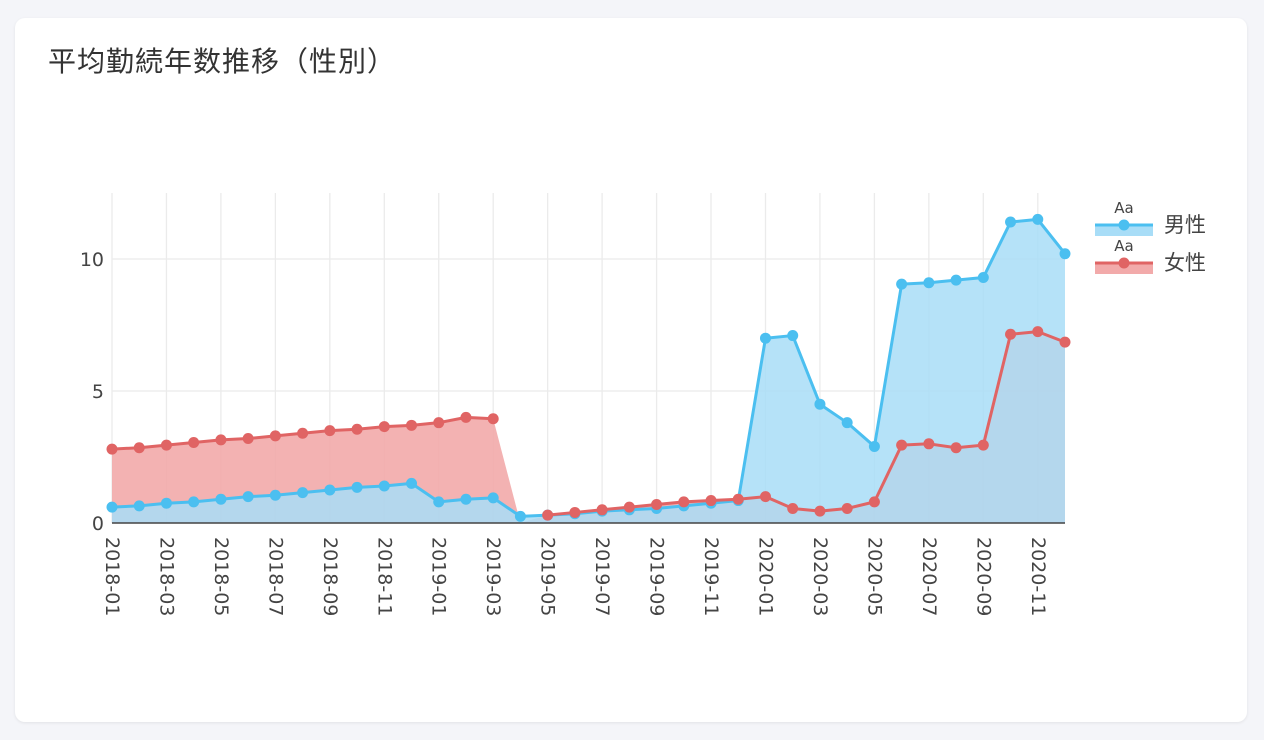  Describe the element at coordinates (1038, 576) in the screenshot. I see `x-tick-label: 2020-11` at that location.